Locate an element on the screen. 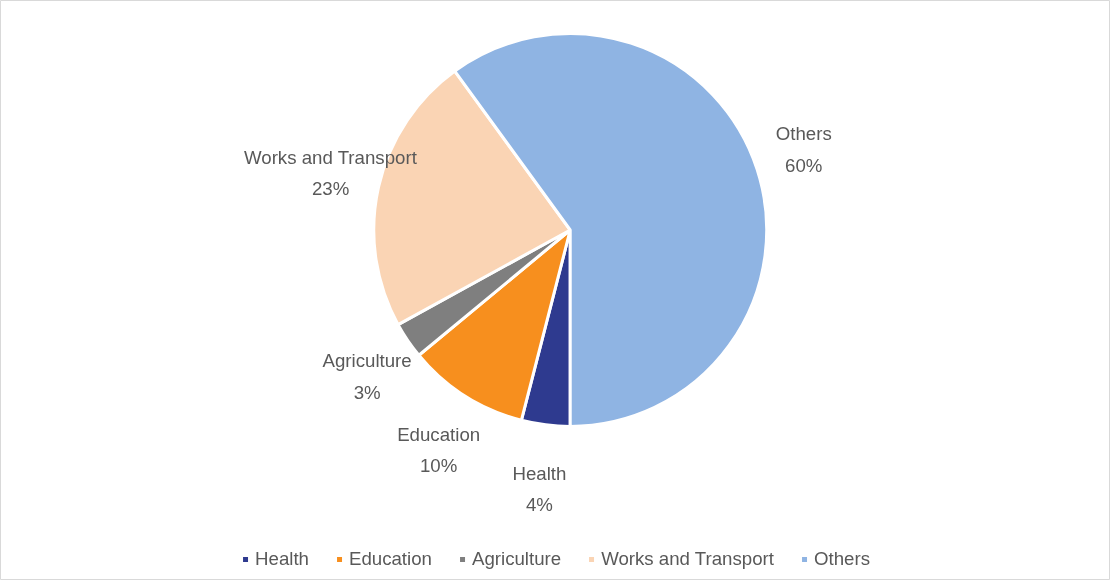  legend-label: Agriculture is located at coordinates (516, 559).